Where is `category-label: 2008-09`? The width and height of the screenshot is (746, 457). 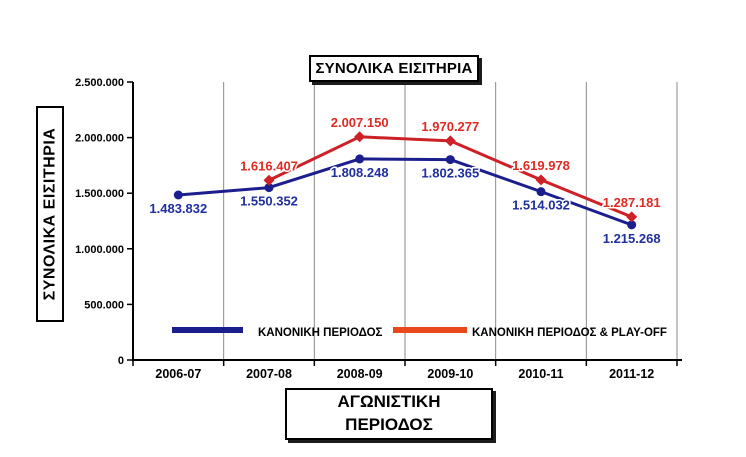
category-label: 2008-09 is located at coordinates (360, 374).